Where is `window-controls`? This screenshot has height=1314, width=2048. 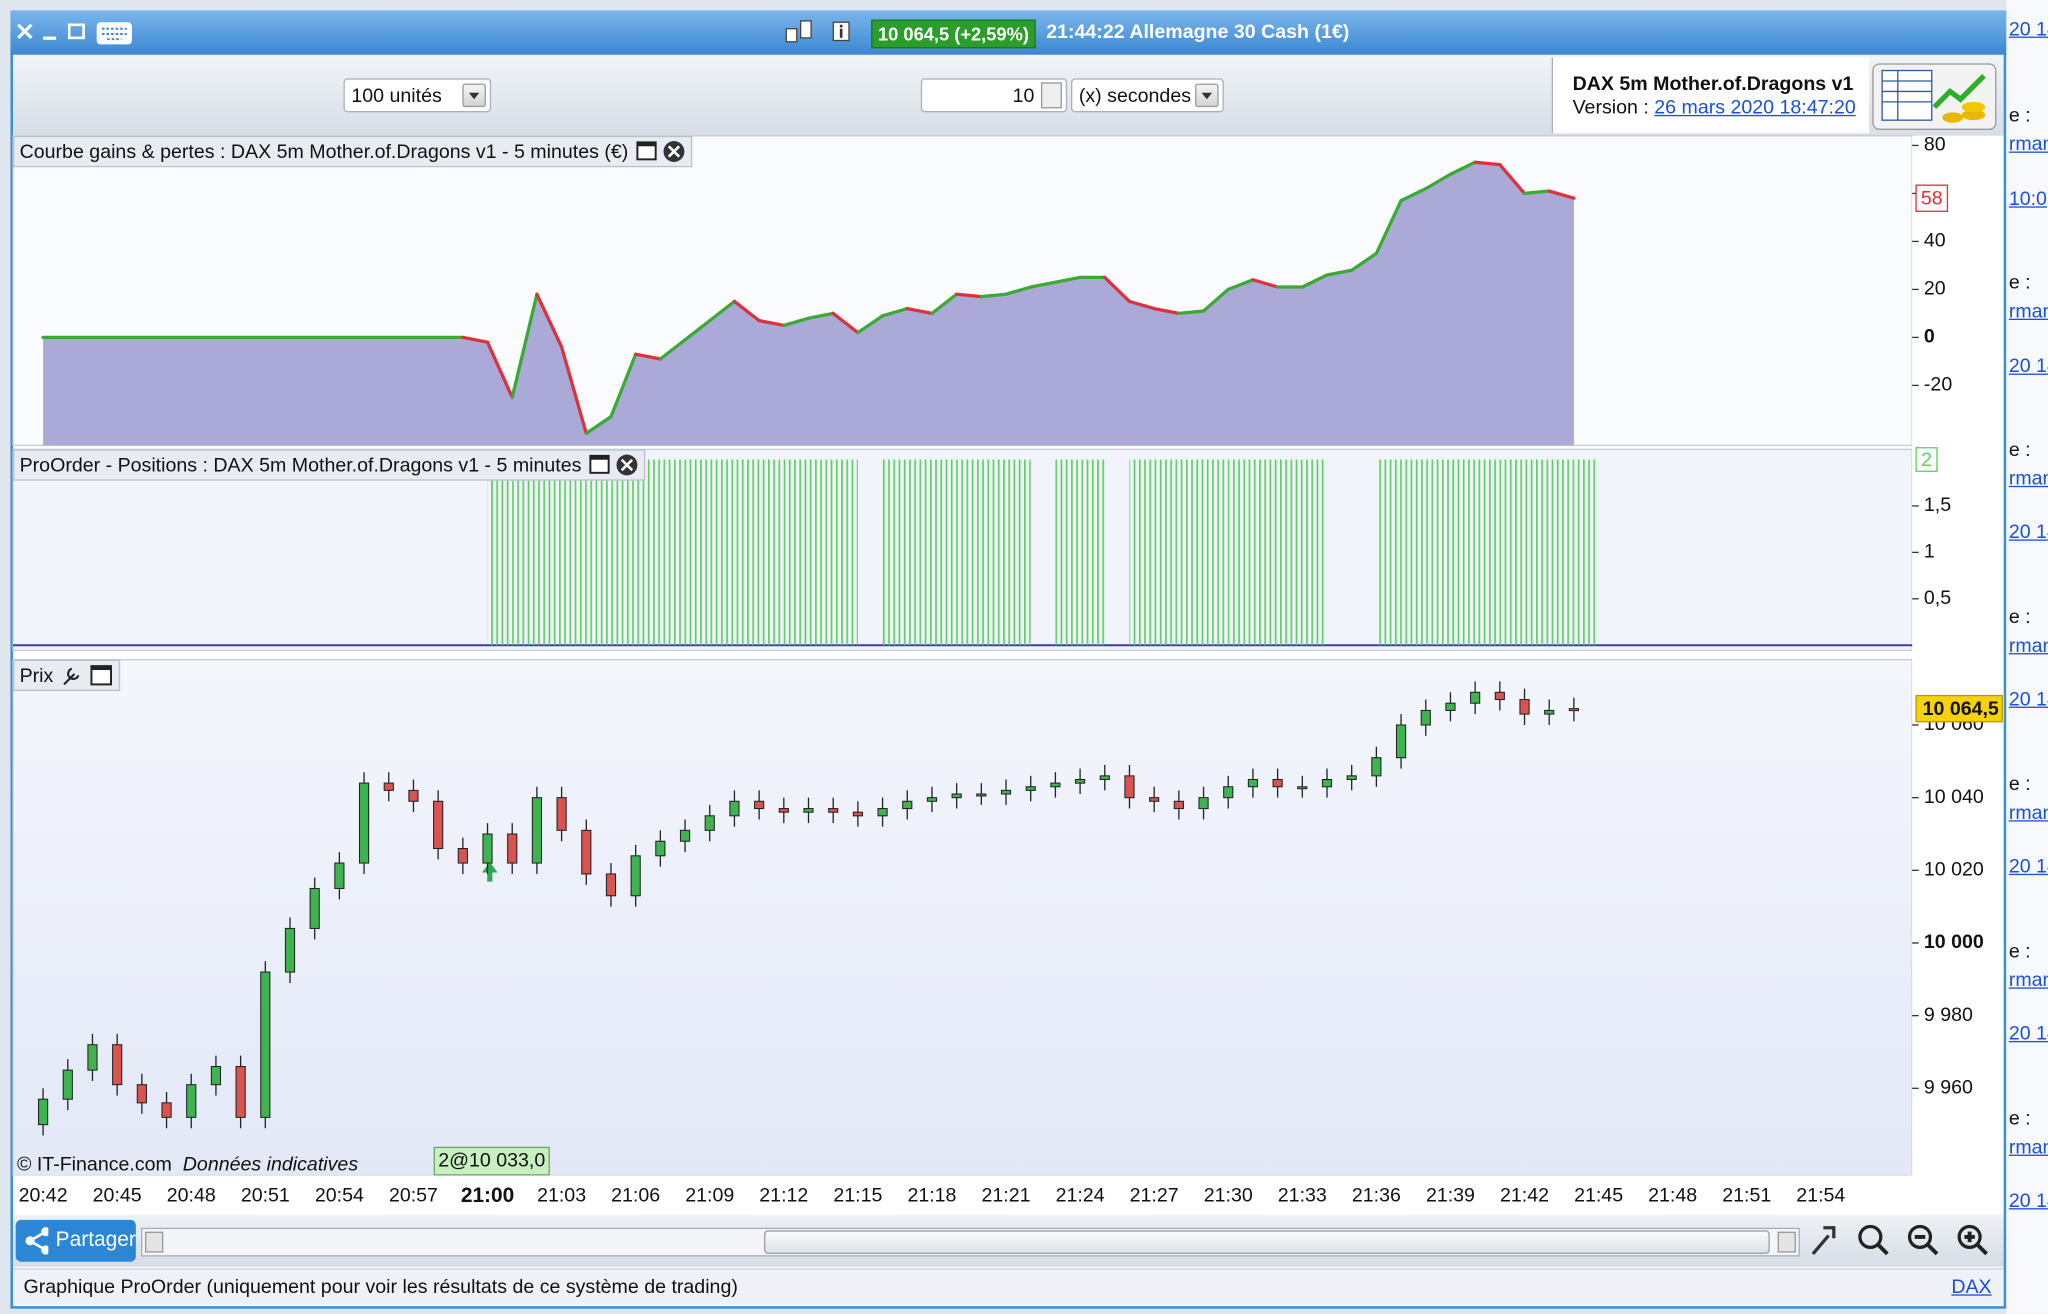
window-controls is located at coordinates (82, 32).